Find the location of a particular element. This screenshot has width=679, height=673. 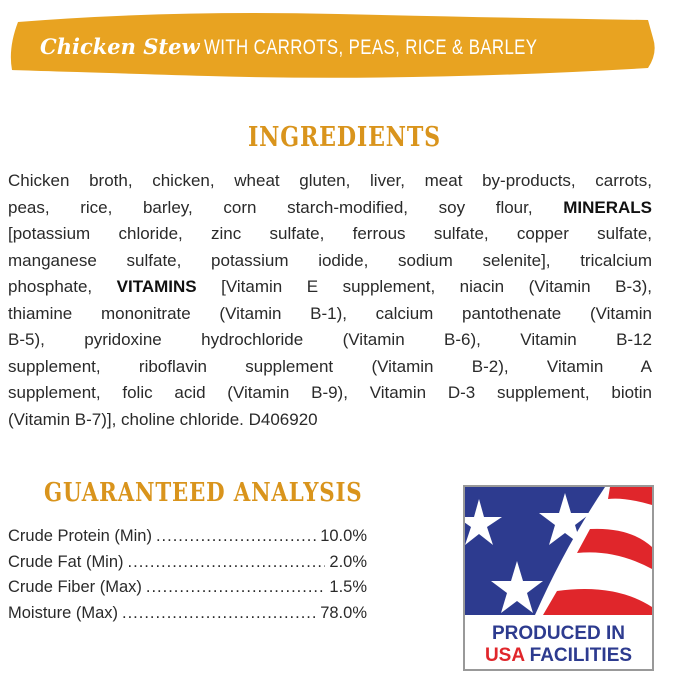

analysis-label: Crude Fiber (Max) is located at coordinates (75, 587).